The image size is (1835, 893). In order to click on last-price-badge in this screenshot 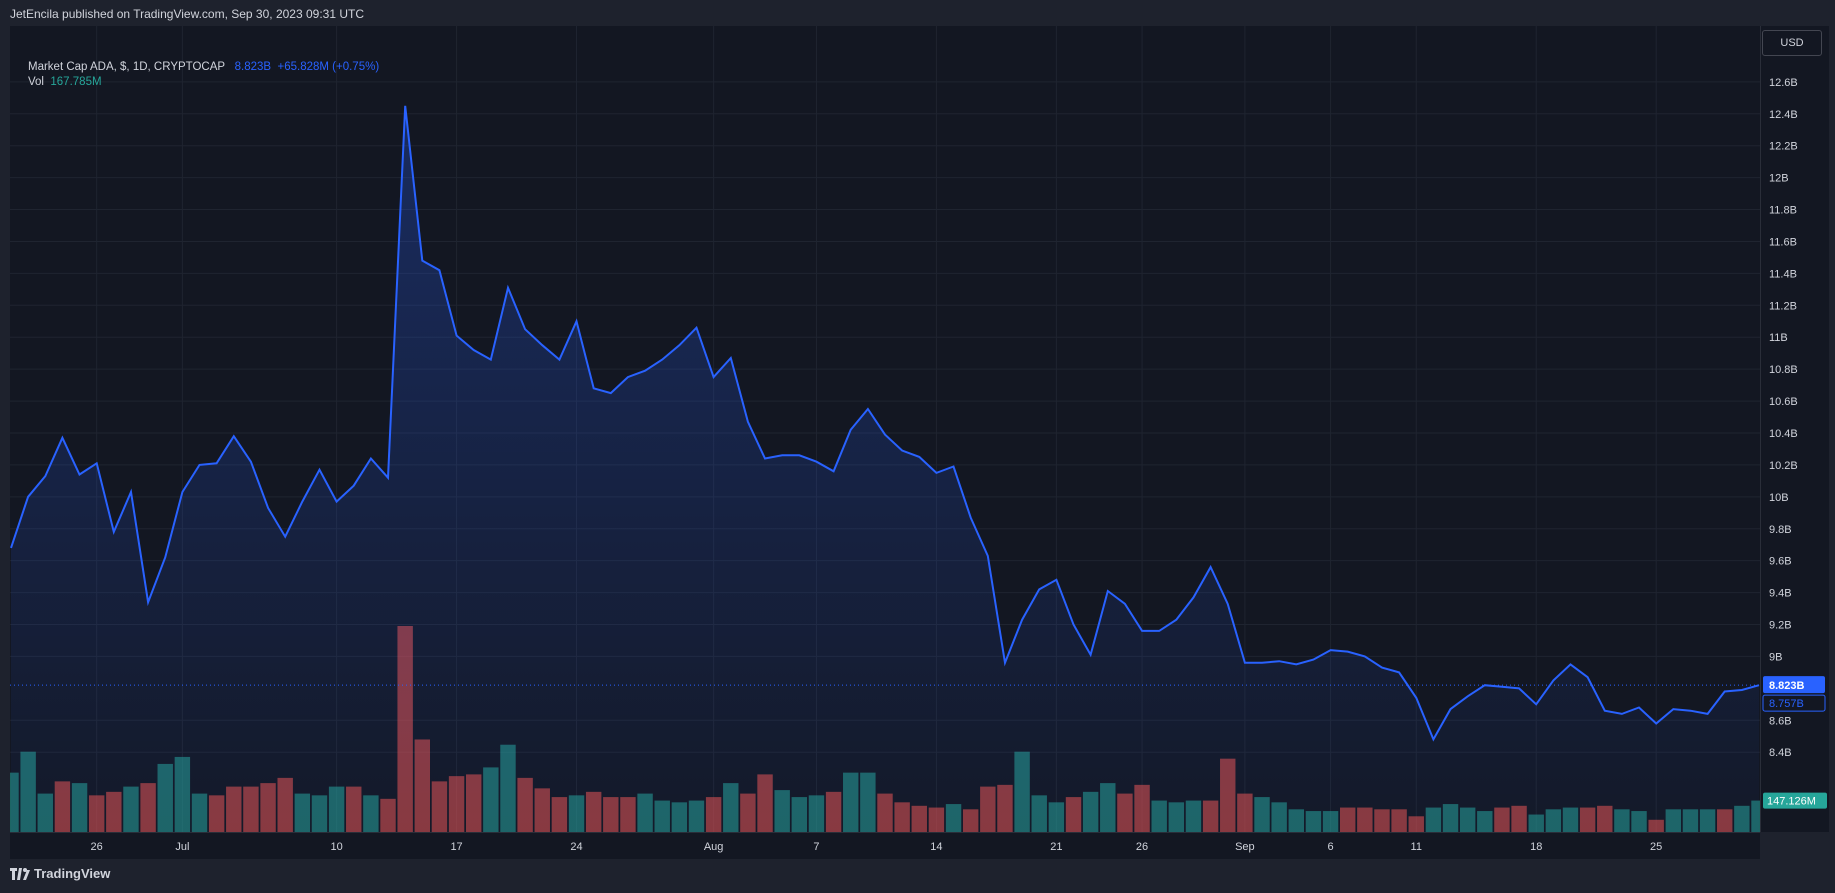, I will do `click(1794, 685)`.